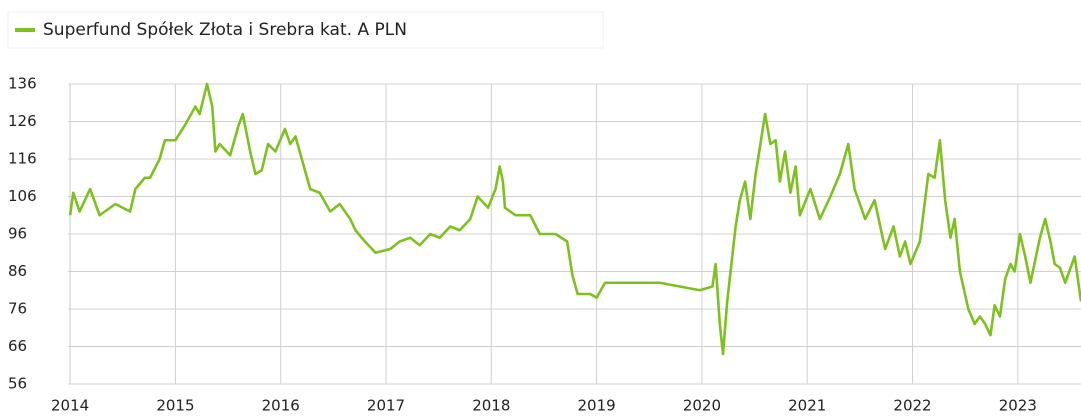 This screenshot has height=416, width=1081. I want to click on x-tick-label: 2017, so click(386, 406).